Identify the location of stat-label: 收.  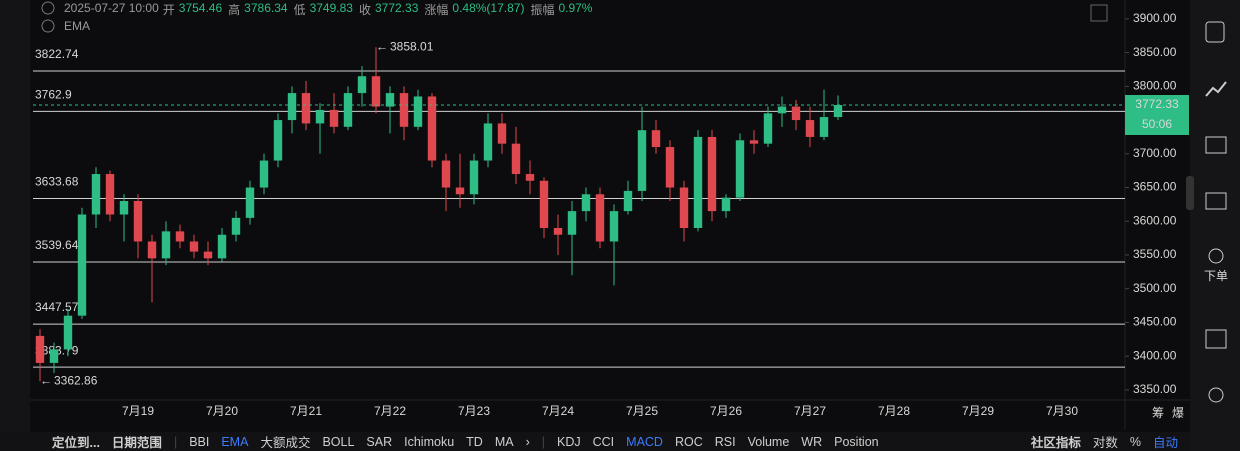
(364, 10).